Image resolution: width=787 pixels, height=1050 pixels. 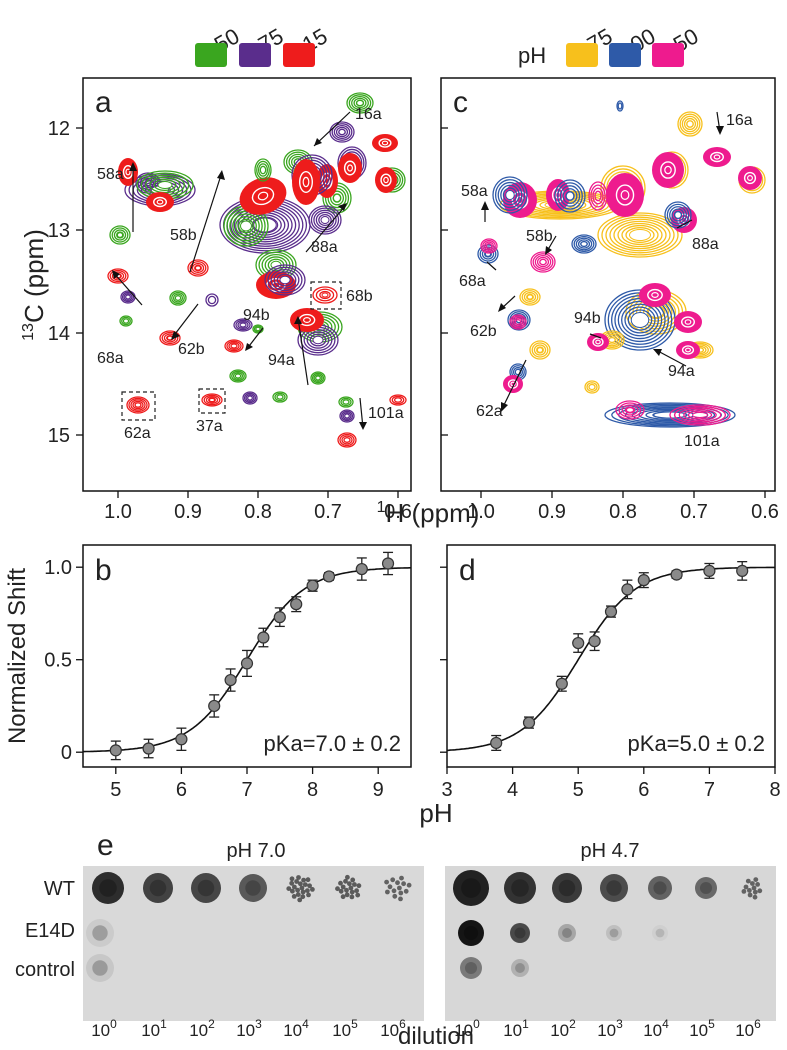 What do you see at coordinates (170, 338) in the screenshot?
I see `peak-a-62b-red` at bounding box center [170, 338].